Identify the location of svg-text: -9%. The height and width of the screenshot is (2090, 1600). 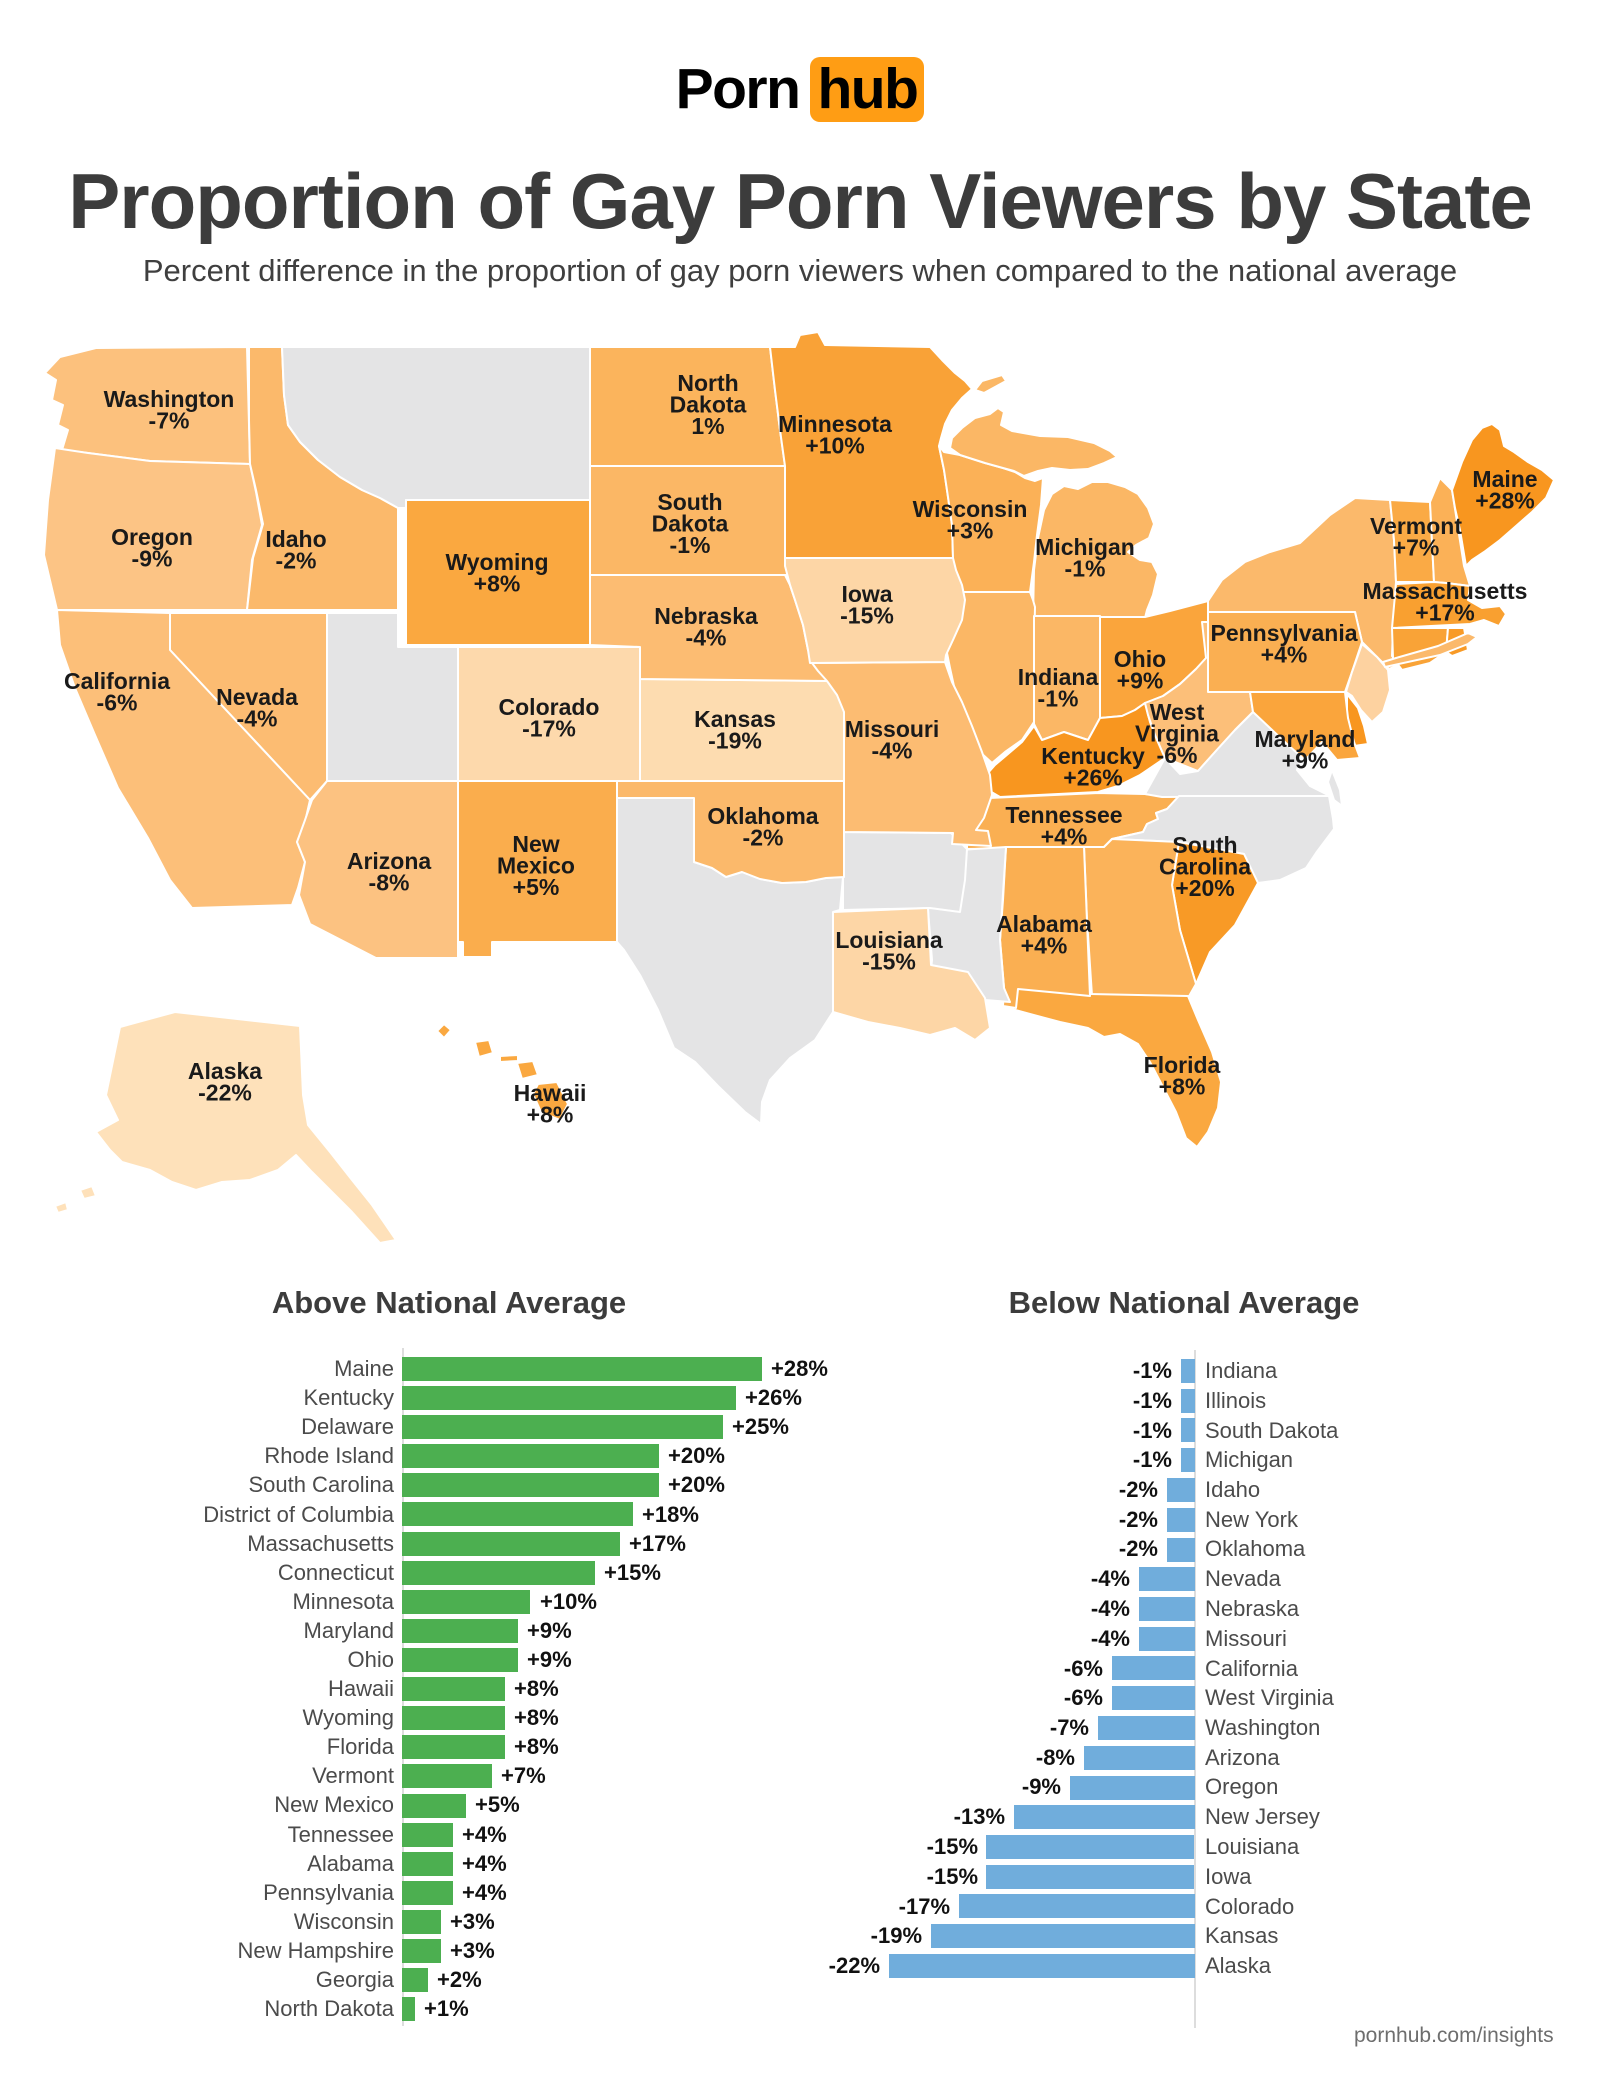
(152, 559).